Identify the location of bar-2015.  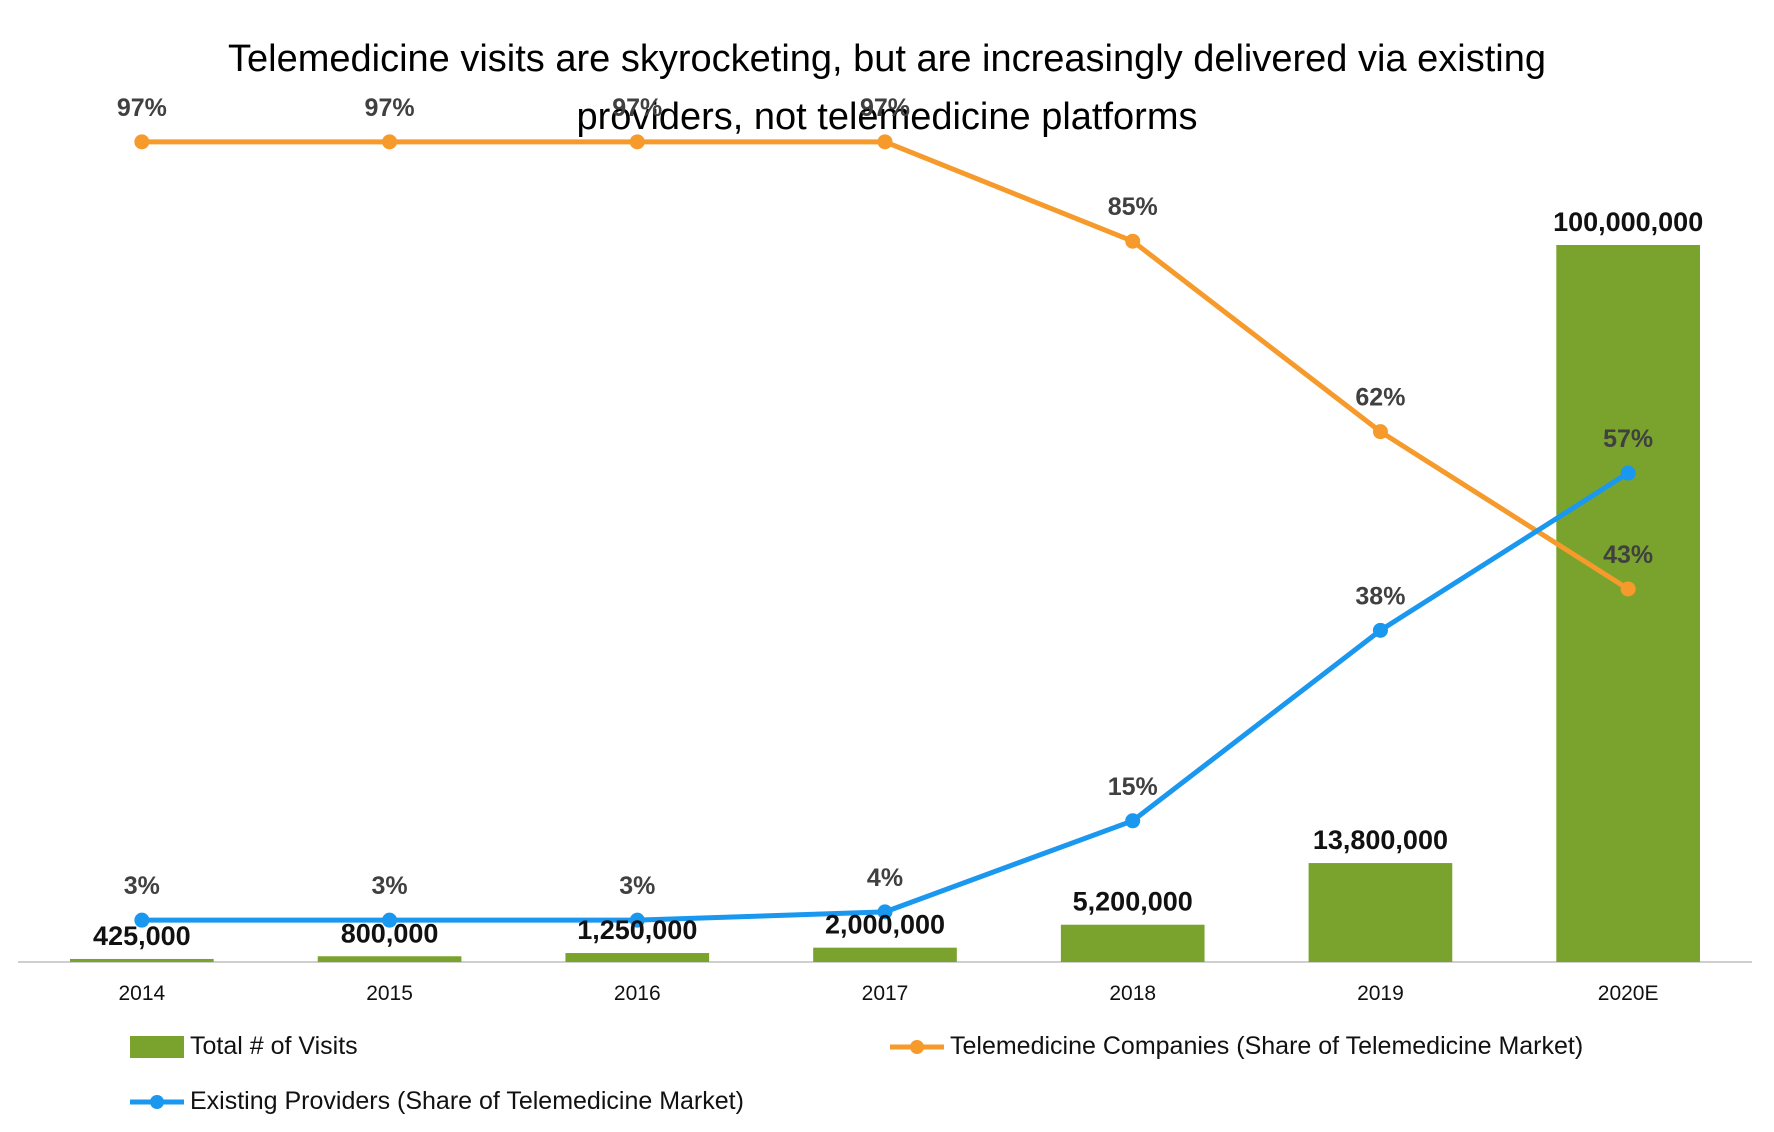
(389, 959).